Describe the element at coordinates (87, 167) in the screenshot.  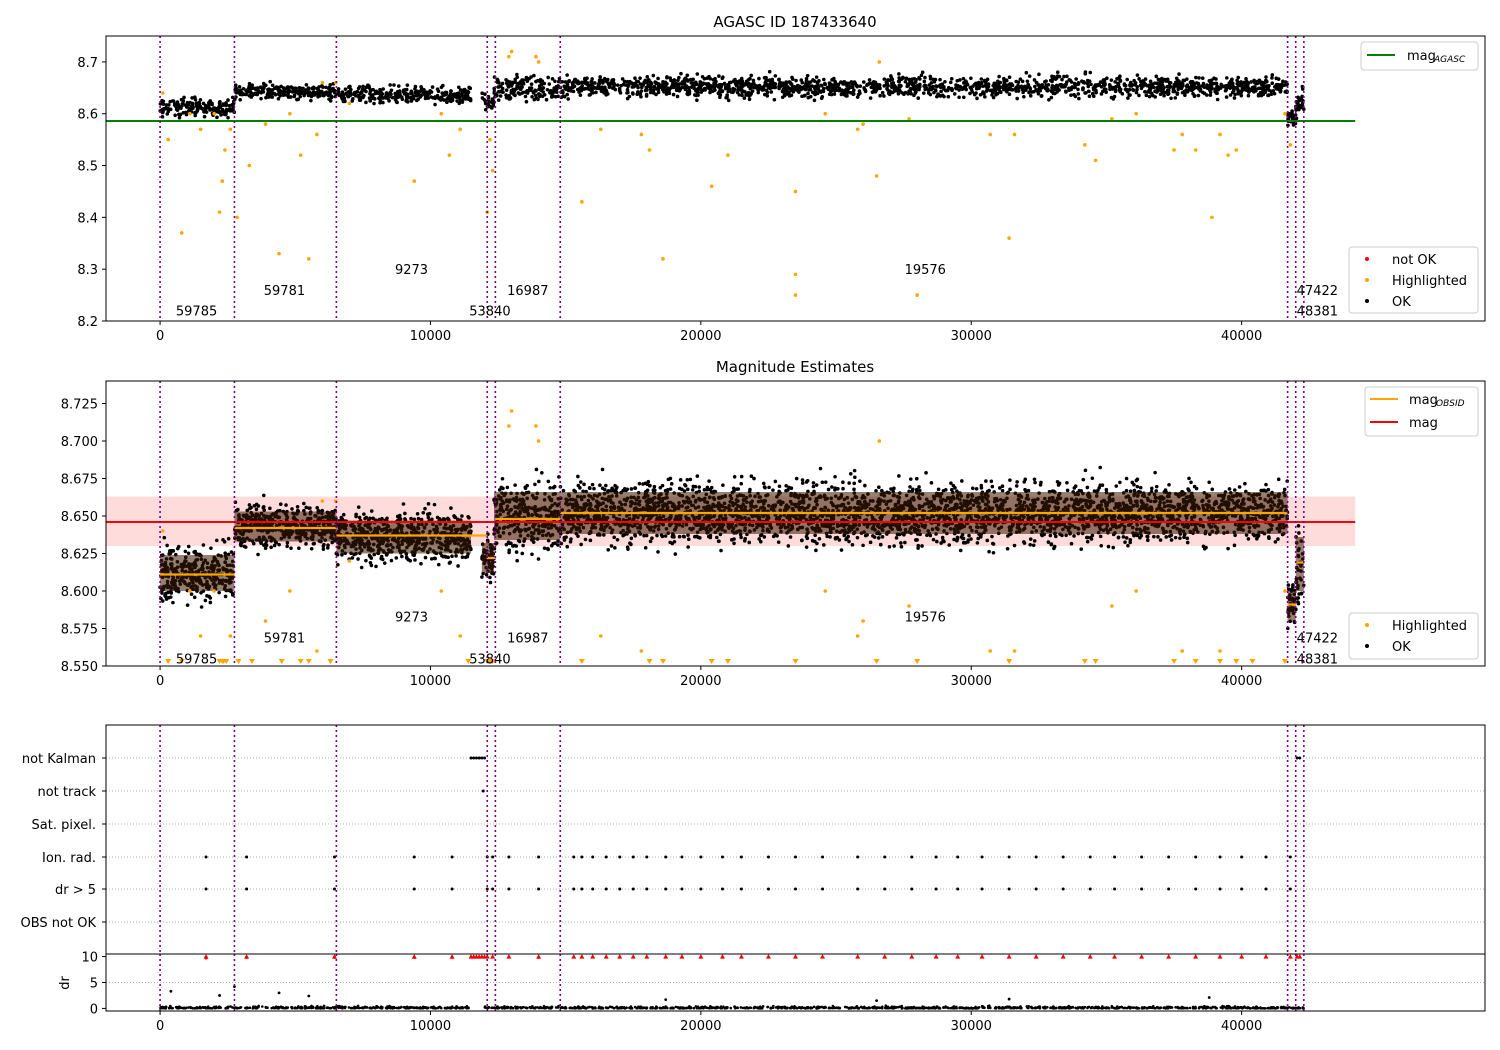
I see `panel-agasc-y-tick-label: 8.5` at that location.